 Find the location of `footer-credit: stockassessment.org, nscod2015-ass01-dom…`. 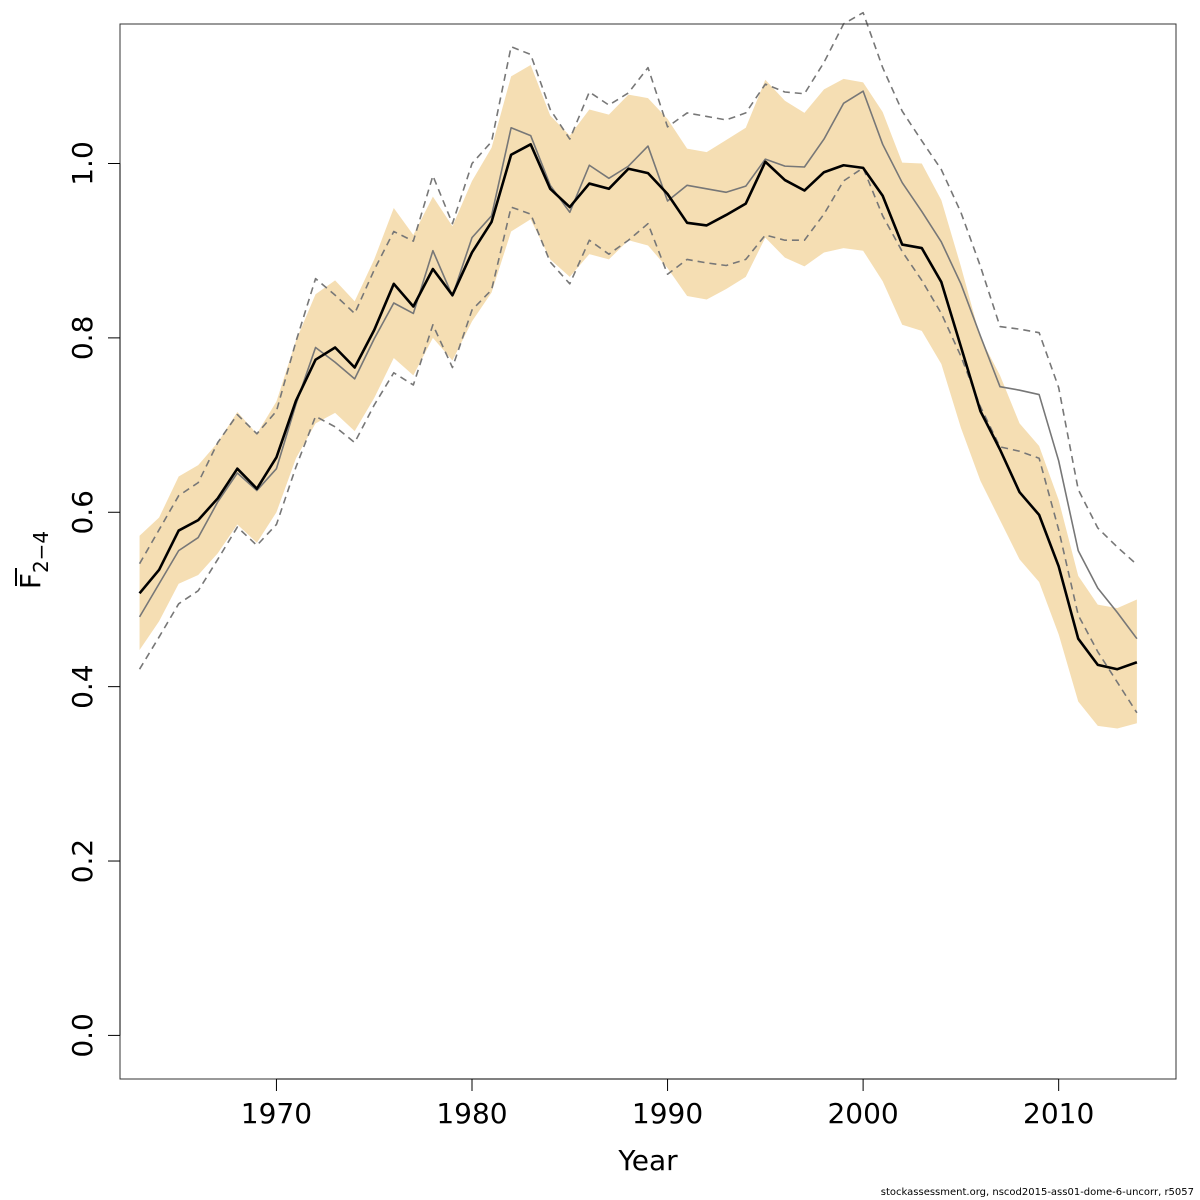

footer-credit: stockassessment.org, nscod2015-ass01-dom… is located at coordinates (1037, 1192).